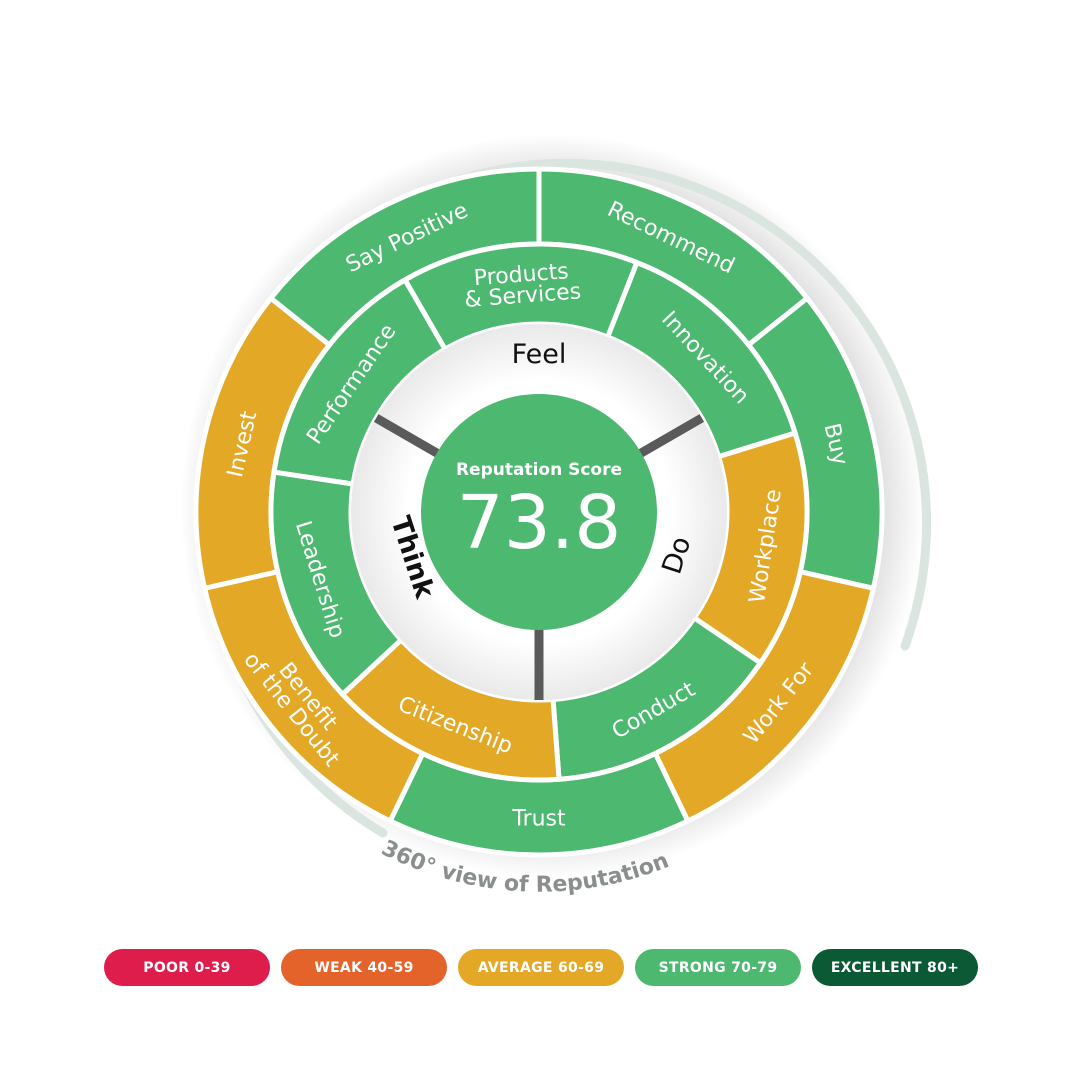 The image size is (1080, 1080). I want to click on legend-average: AVERAGE 60-69, so click(541, 967).